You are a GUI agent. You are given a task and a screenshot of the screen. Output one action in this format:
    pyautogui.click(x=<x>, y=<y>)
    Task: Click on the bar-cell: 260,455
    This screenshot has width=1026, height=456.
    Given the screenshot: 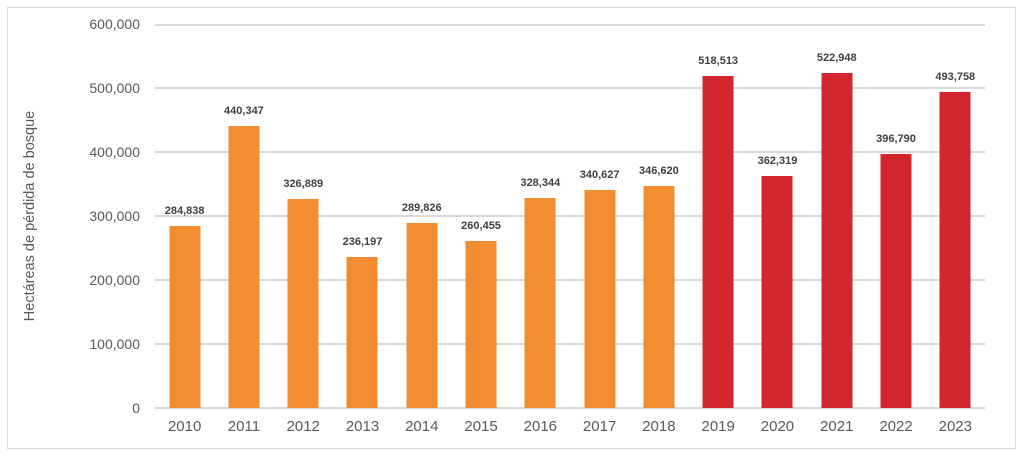 What is the action you would take?
    pyautogui.click(x=480, y=216)
    